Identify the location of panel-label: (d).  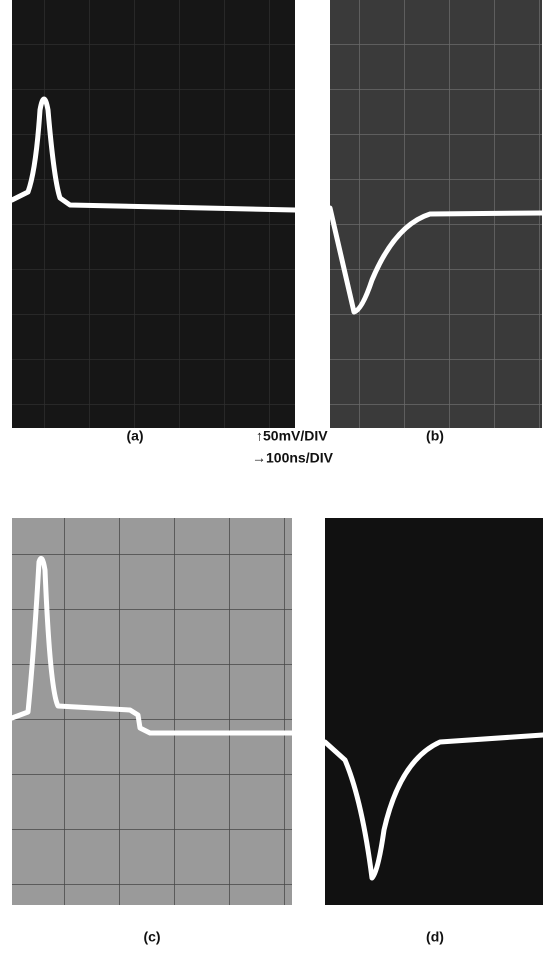
(435, 937).